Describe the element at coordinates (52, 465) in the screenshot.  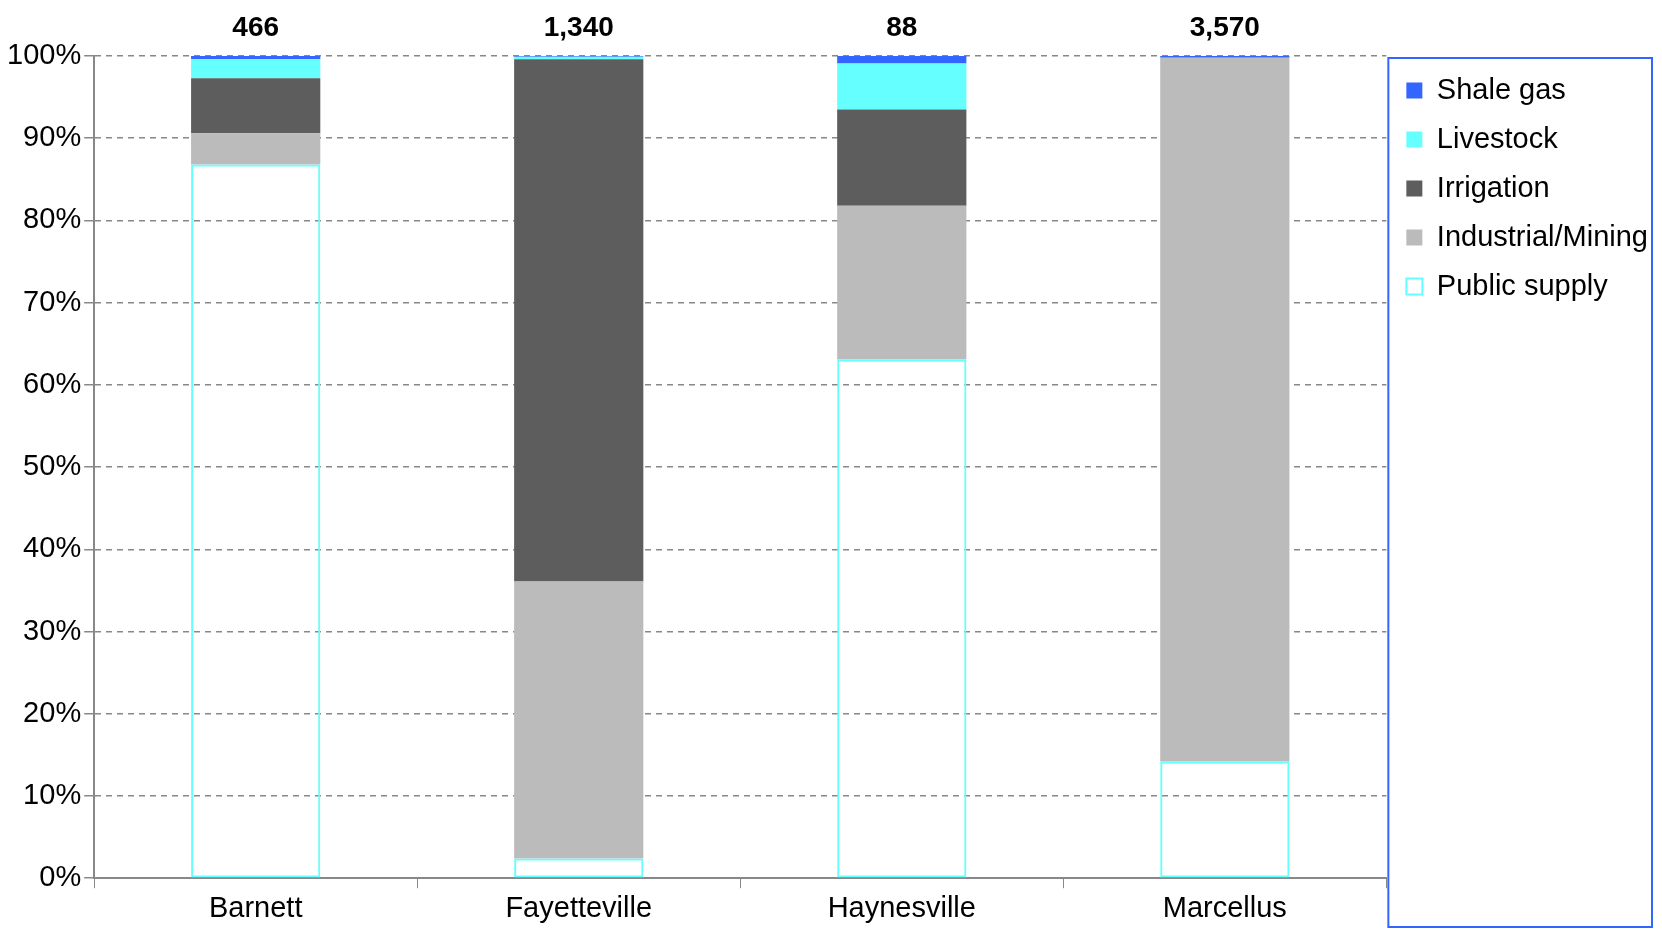
I see `y-tick-label: 50%` at that location.